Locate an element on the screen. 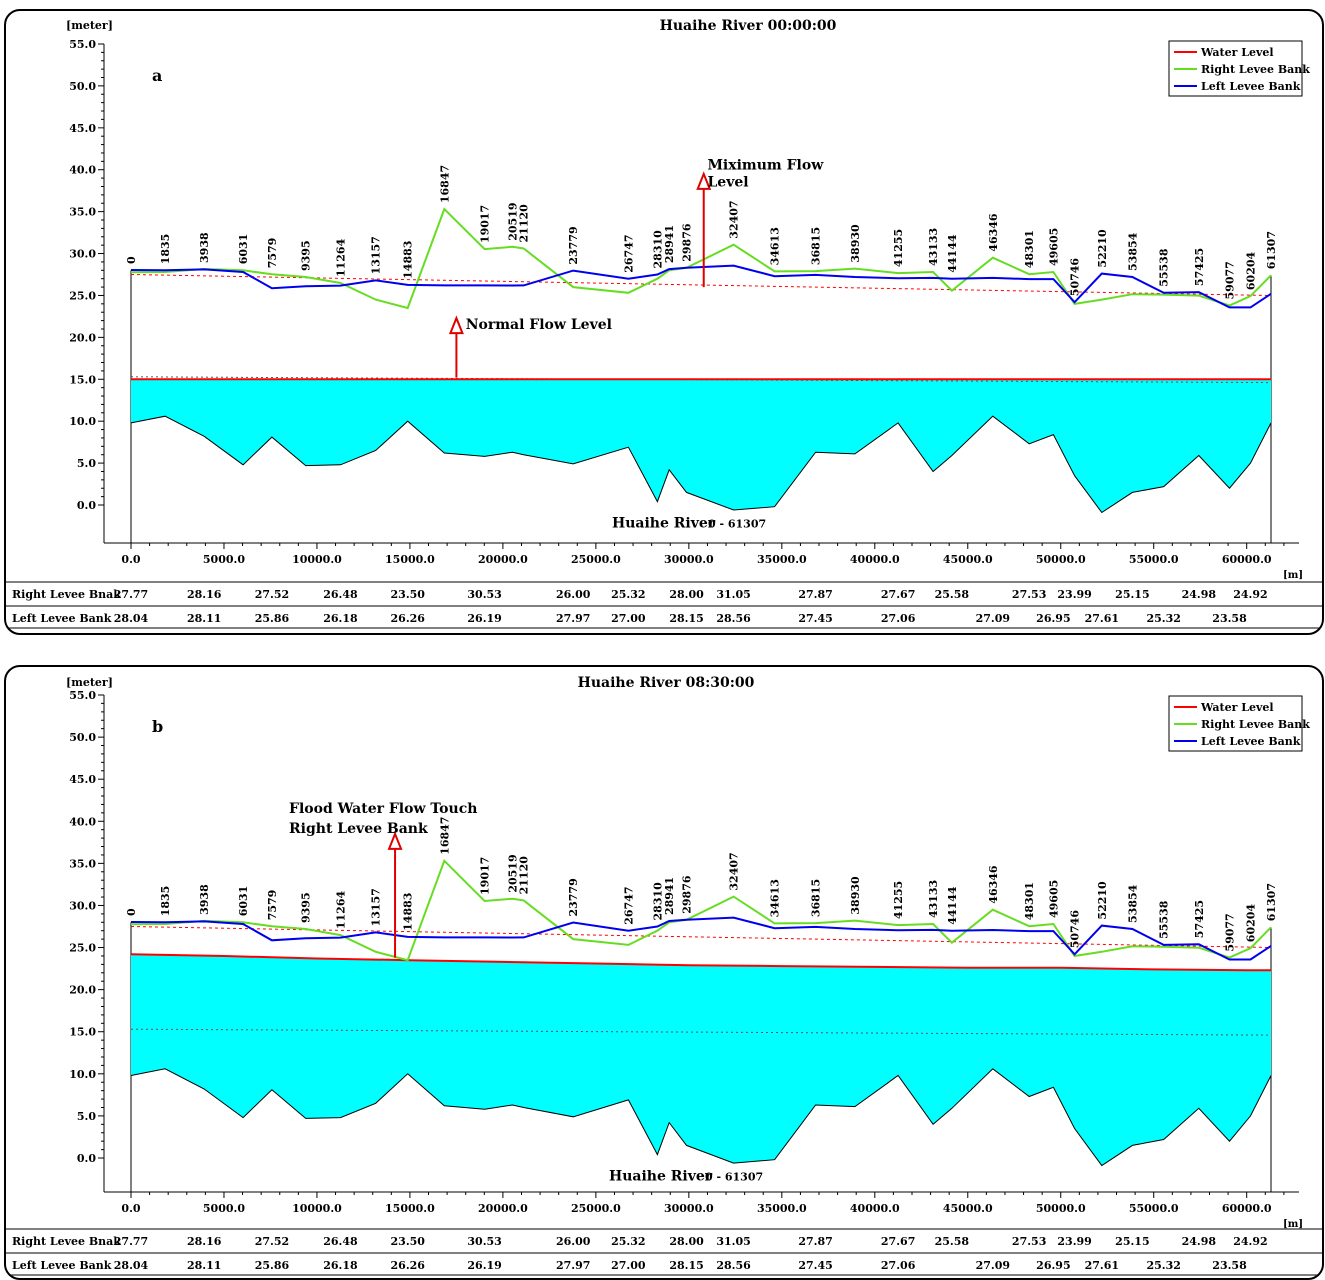 Image resolution: width=1325 pixels, height=1280 pixels. chainage-label: 16847 is located at coordinates (444, 184).